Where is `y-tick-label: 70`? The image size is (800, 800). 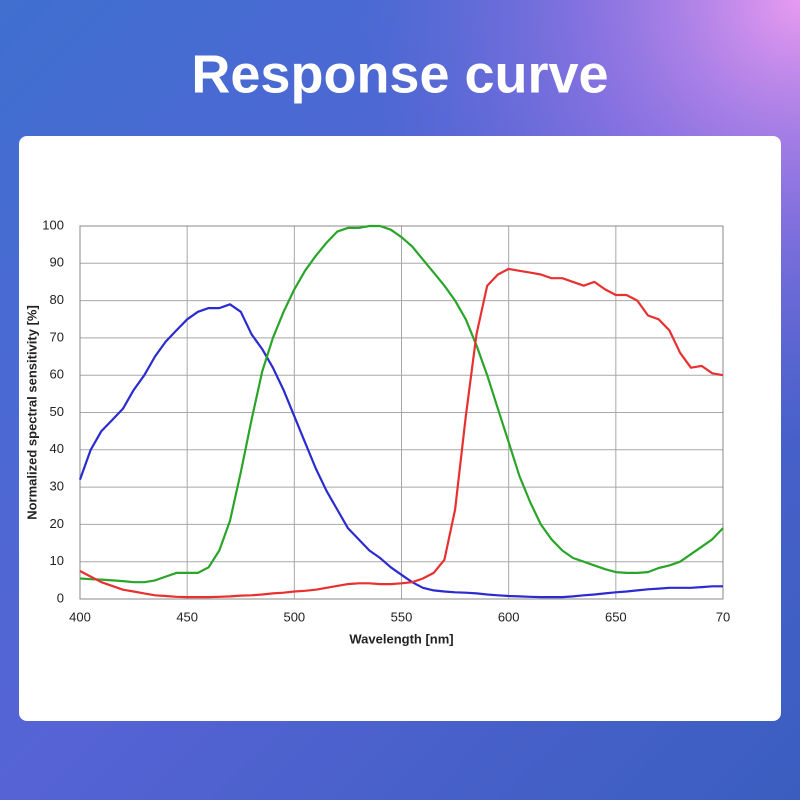
y-tick-label: 70 is located at coordinates (57, 336).